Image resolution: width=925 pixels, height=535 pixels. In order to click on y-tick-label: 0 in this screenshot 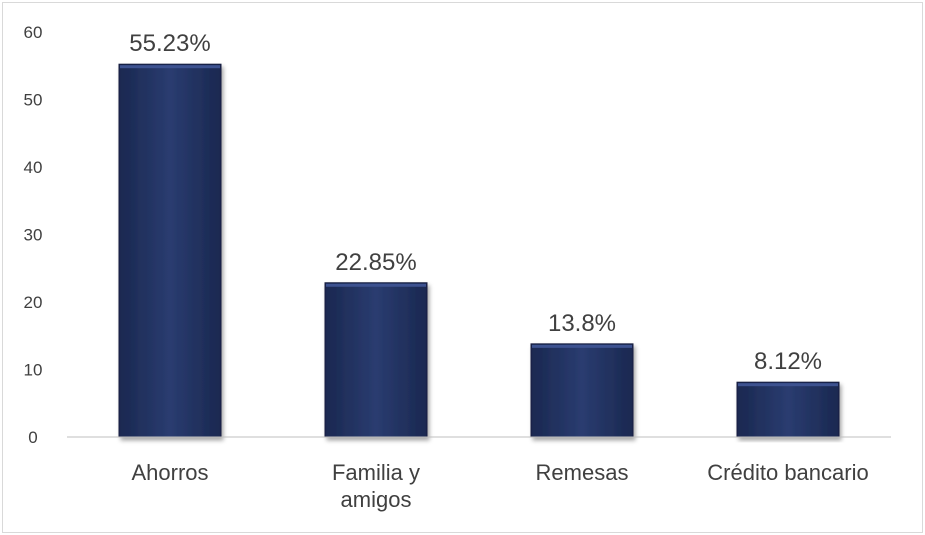, I will do `click(32, 437)`.